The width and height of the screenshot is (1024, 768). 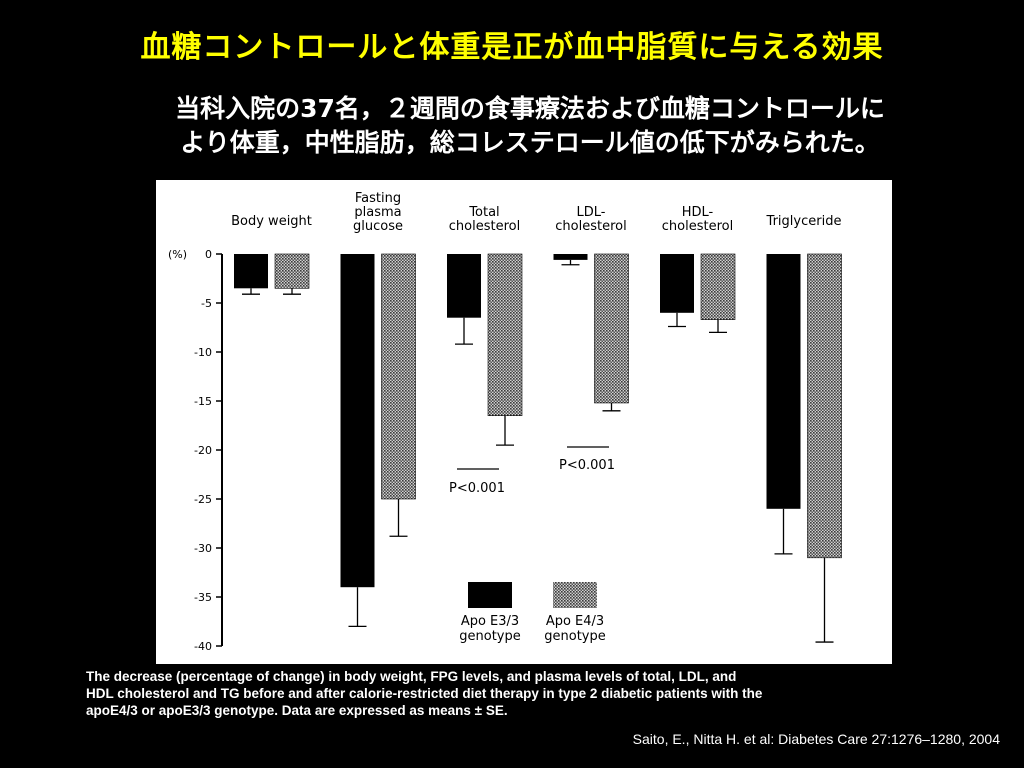 I want to click on category-label: glucose, so click(x=378, y=226).